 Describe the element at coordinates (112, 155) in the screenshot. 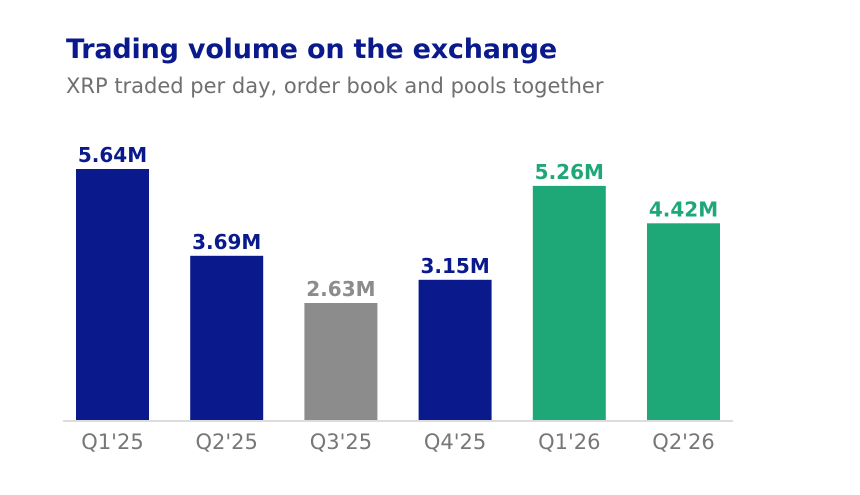

I see `data-label-0: 5.64M` at that location.